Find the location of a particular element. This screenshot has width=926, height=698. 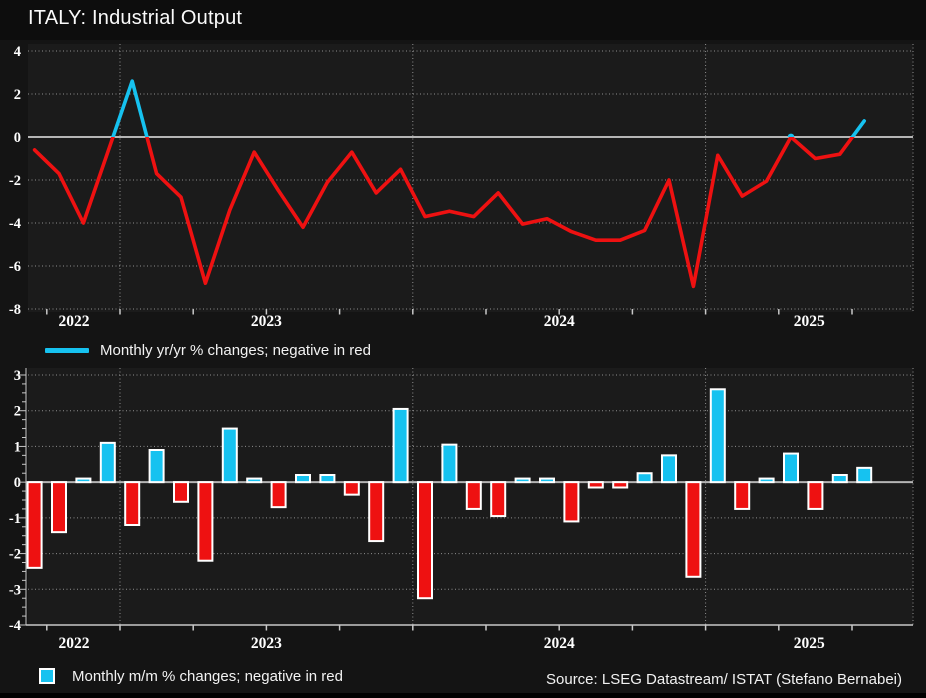

legend-yoy: Monthly yr/yr % changes; negative in red is located at coordinates (208, 350).